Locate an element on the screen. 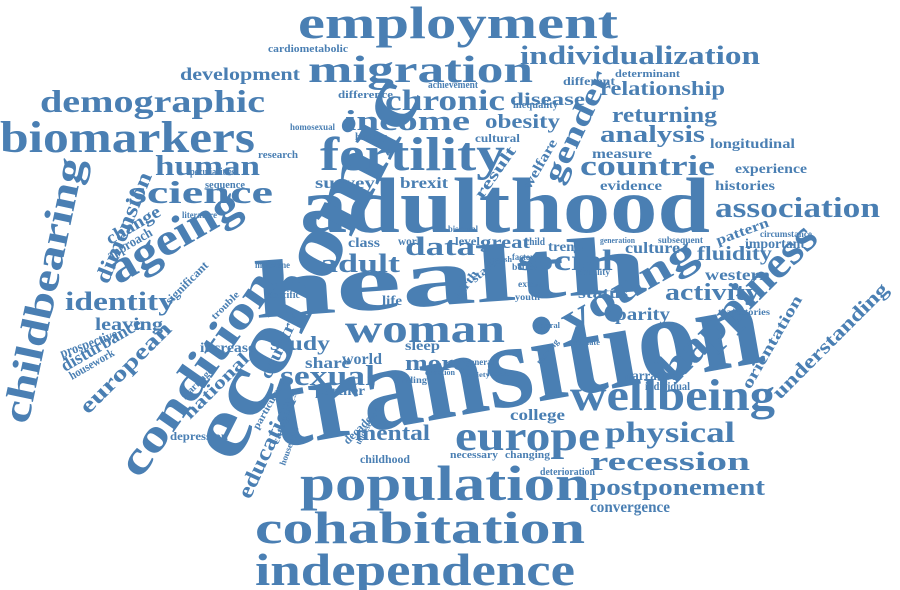 The height and width of the screenshot is (590, 900). word-share: share is located at coordinates (327, 363).